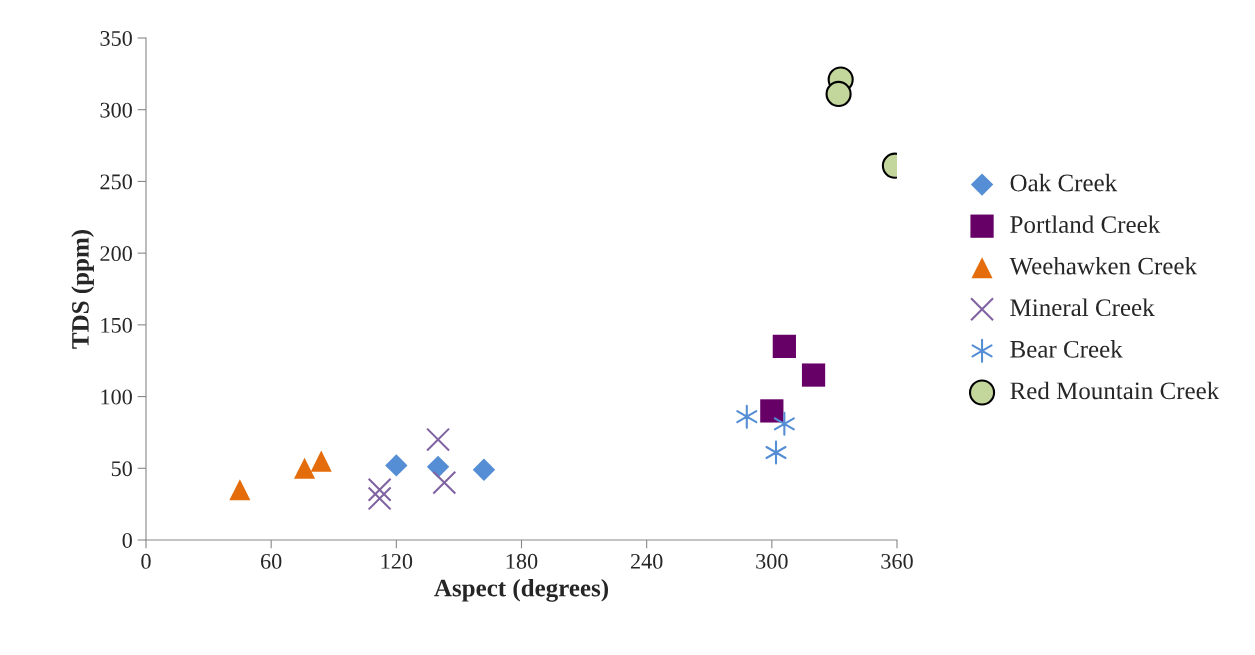 This screenshot has height=655, width=1255. Describe the element at coordinates (121, 469) in the screenshot. I see `y-tick-label: 50` at that location.